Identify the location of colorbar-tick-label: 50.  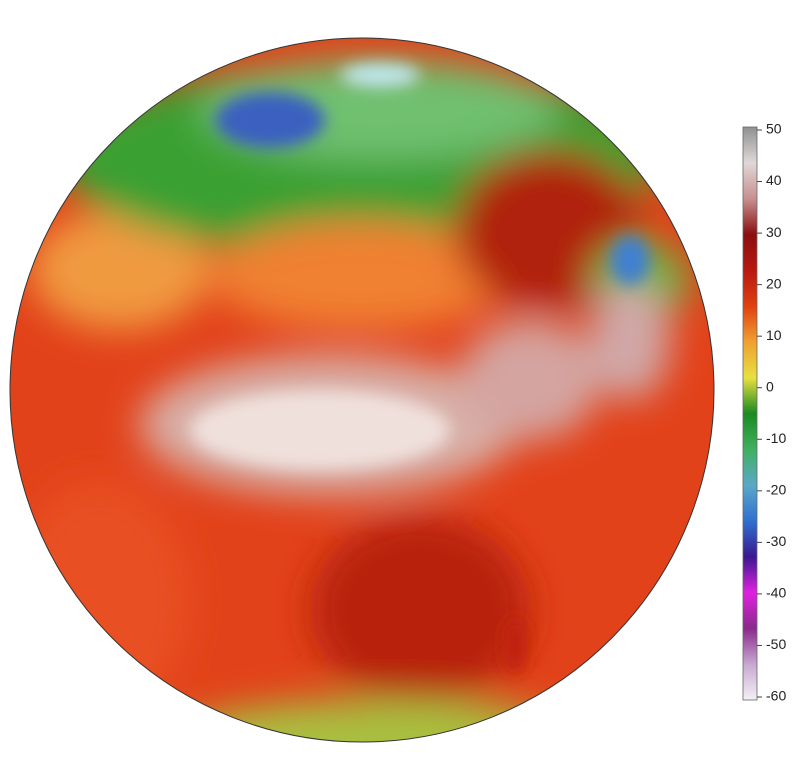
(774, 129).